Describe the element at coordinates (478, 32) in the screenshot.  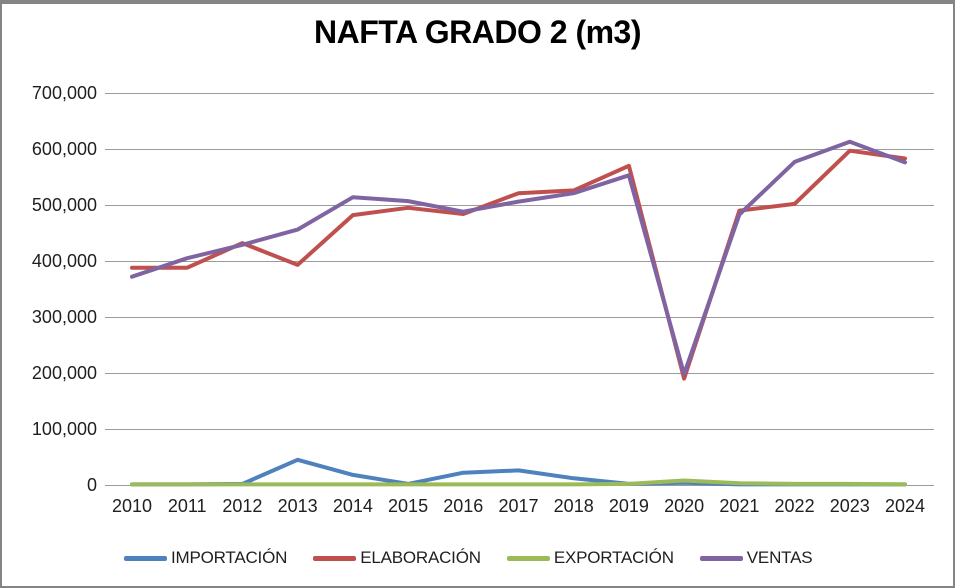
I see `chart-title: NAFTA GRADO 2 (m3)` at that location.